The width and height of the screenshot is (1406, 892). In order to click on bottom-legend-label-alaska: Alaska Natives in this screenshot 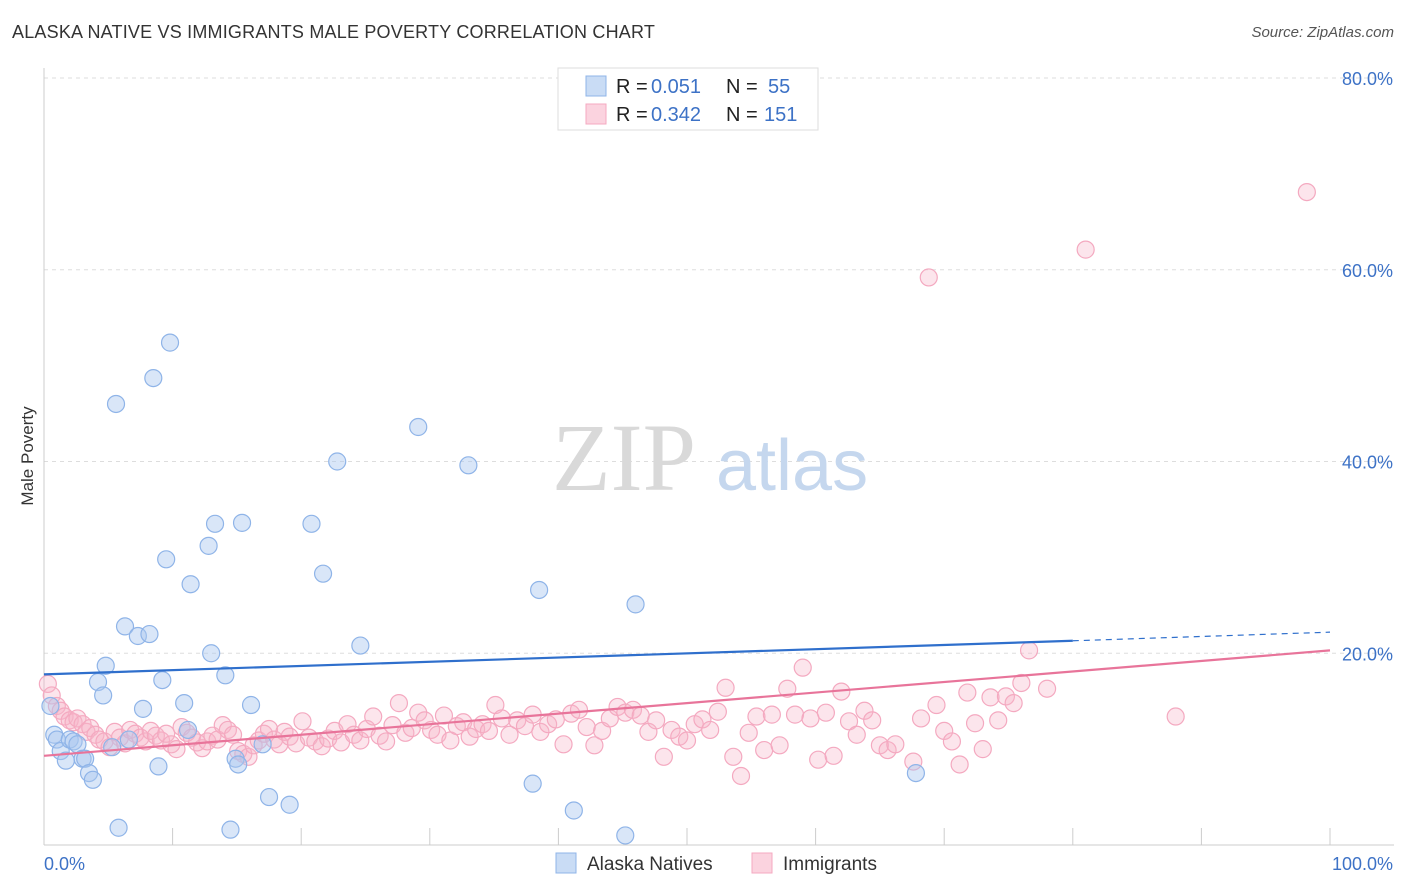, I will do `click(650, 864)`.